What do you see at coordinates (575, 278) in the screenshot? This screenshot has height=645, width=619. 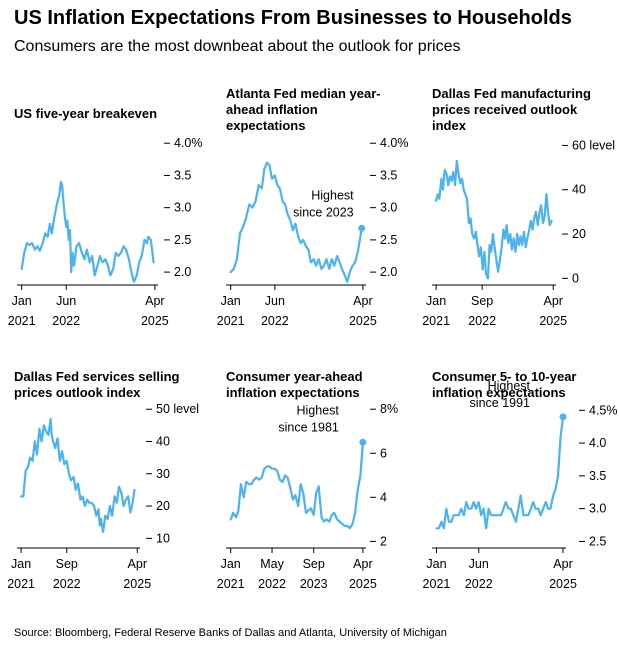 I see `panel-3-y-tick-label-3: 0` at bounding box center [575, 278].